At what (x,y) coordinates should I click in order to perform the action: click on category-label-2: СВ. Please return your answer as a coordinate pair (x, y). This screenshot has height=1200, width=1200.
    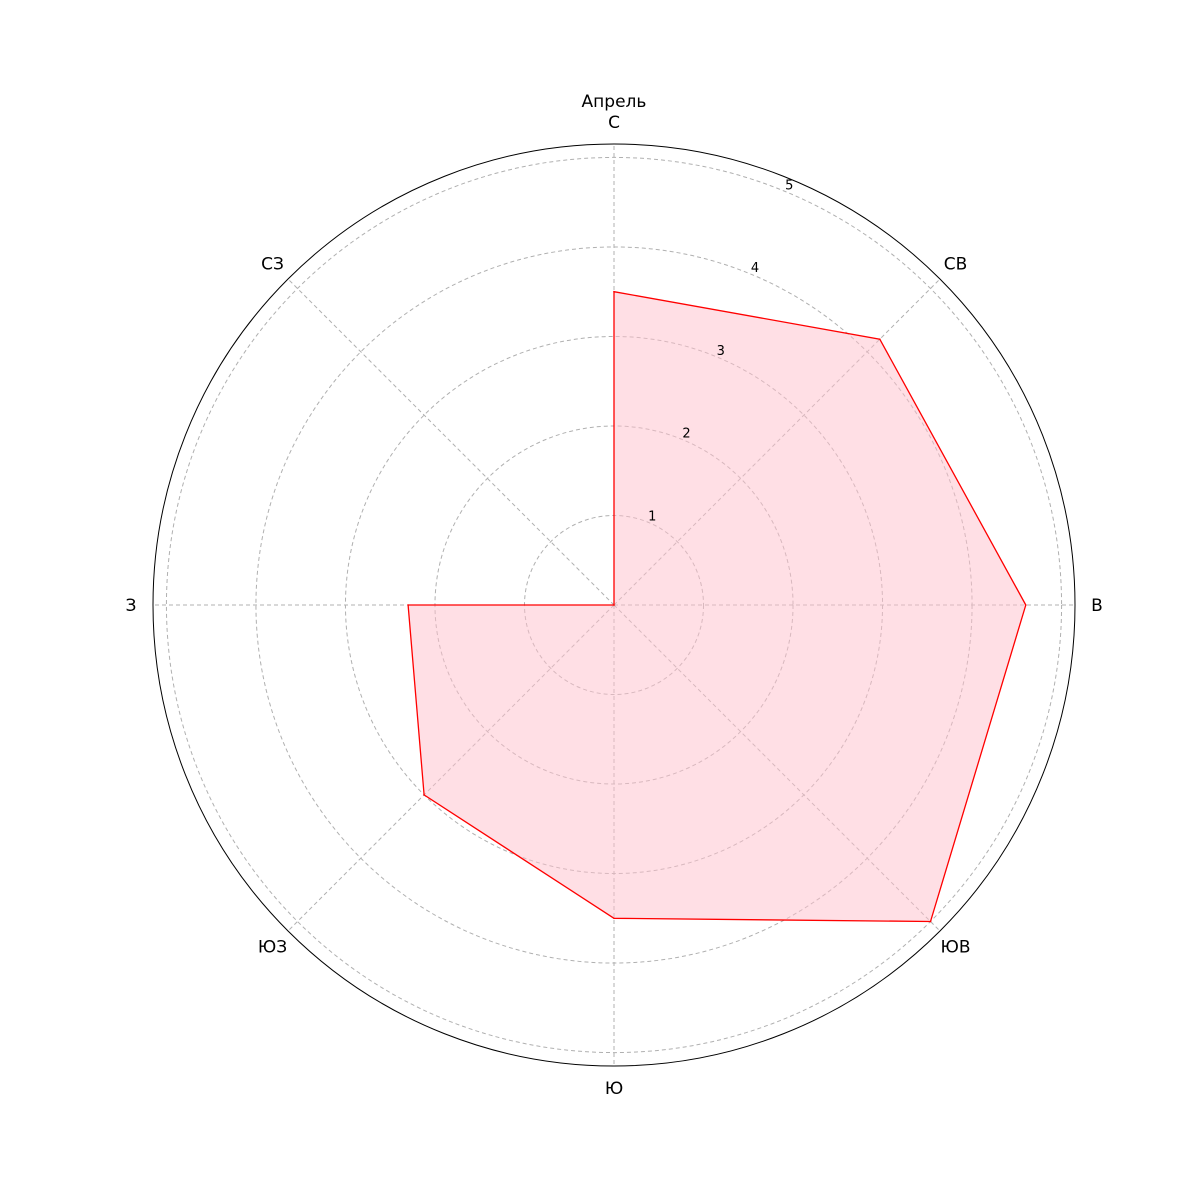
    Looking at the image, I should click on (956, 265).